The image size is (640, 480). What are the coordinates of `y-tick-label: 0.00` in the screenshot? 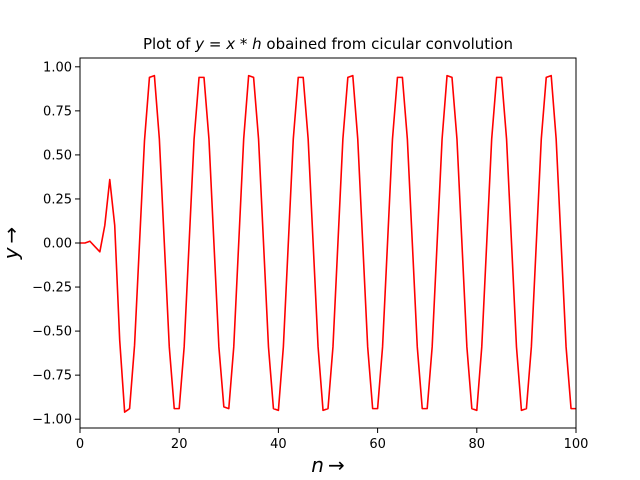 It's located at (57, 244).